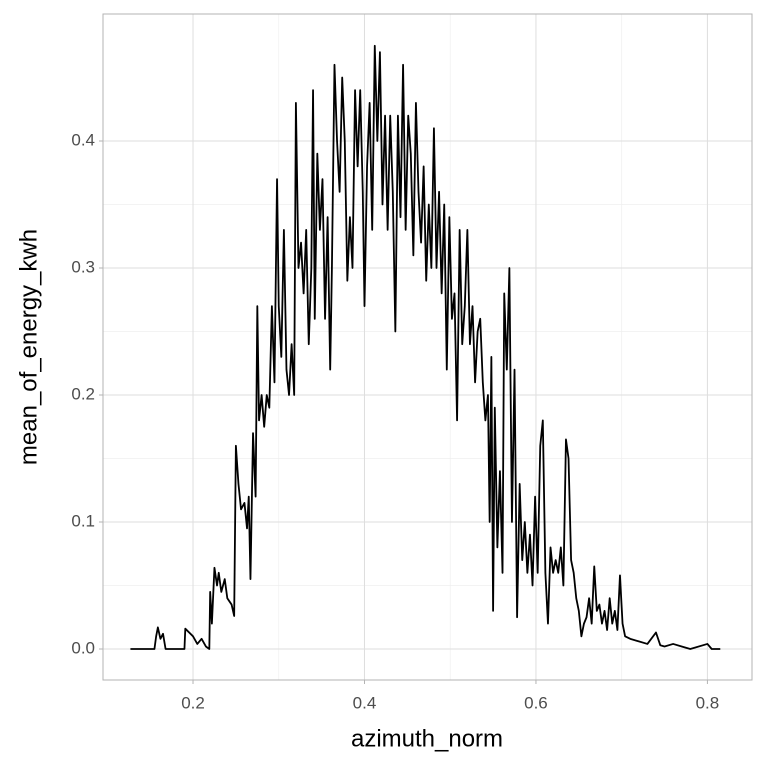  I want to click on y-tick-label: 0.4, so click(83, 139).